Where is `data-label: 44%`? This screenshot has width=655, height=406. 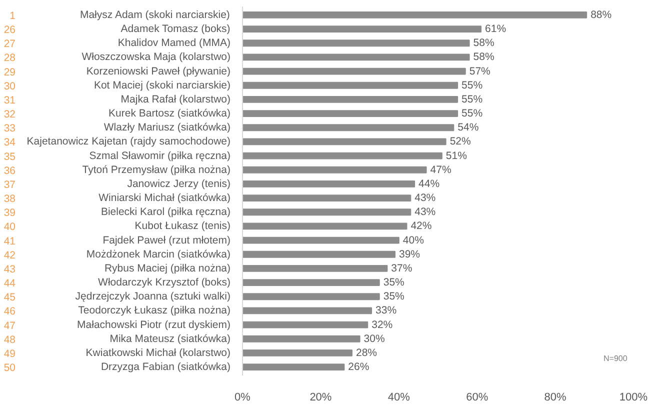 data-label: 44% is located at coordinates (429, 184).